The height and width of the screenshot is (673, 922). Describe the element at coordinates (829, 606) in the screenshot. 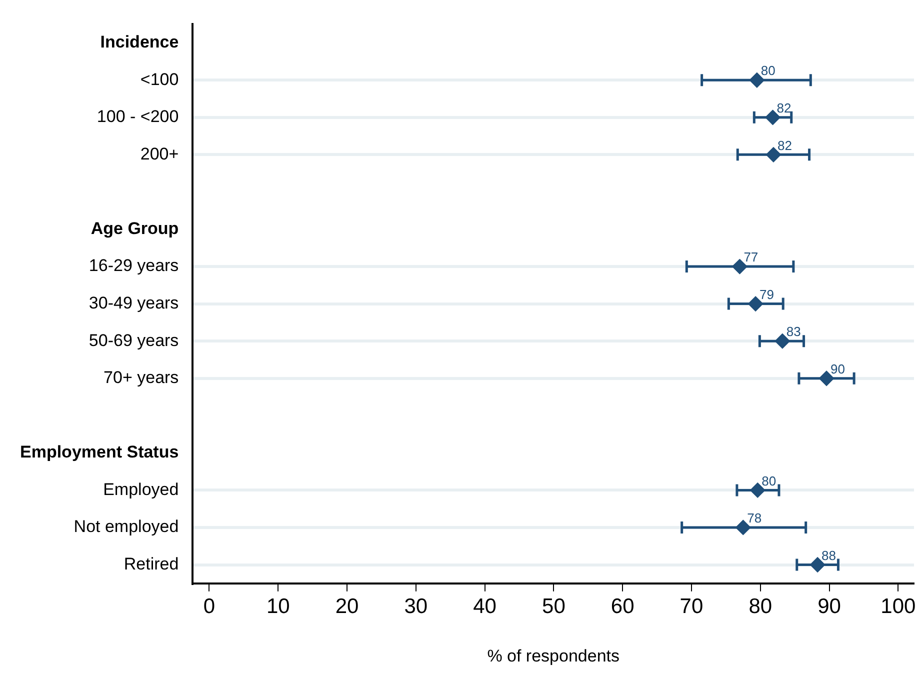

I see `x-tick-label: 90` at that location.